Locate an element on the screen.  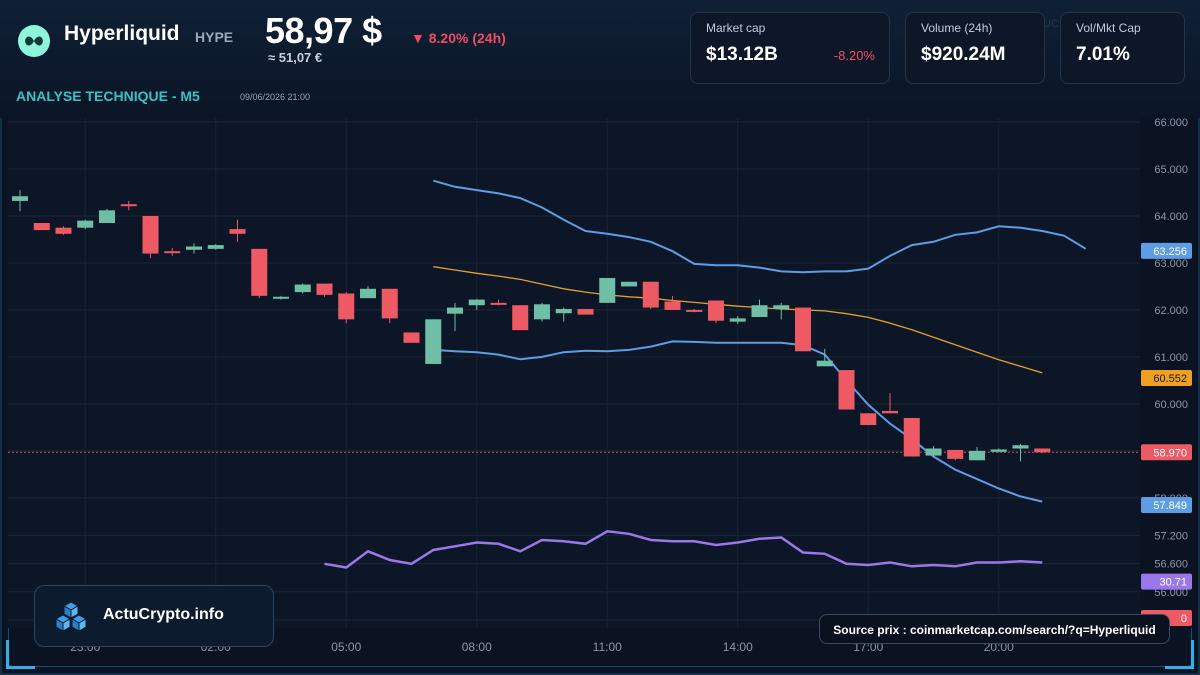
stat-label: Volume (24h) is located at coordinates (957, 28).